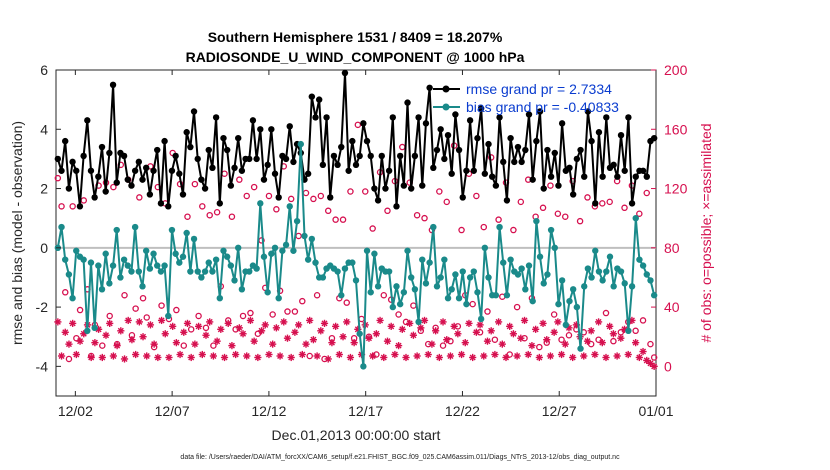 This screenshot has height=470, width=830. Describe the element at coordinates (44, 70) in the screenshot. I see `y-left-tick-label: 6` at that location.